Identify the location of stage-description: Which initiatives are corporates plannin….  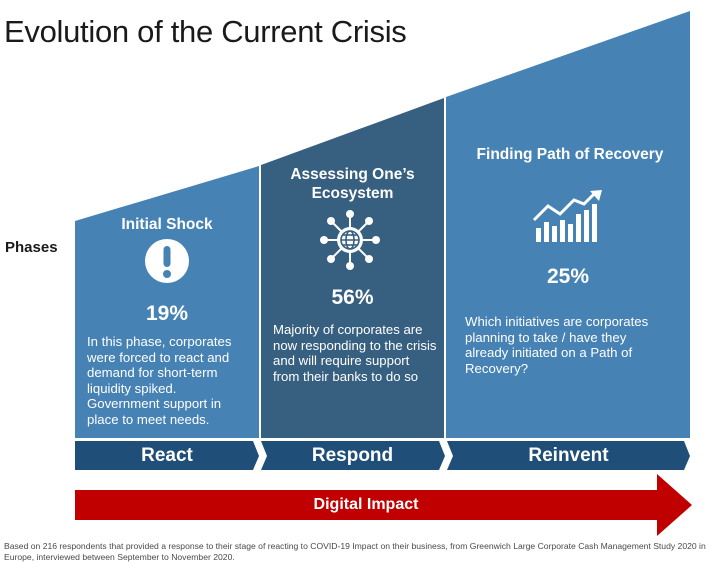
(557, 345).